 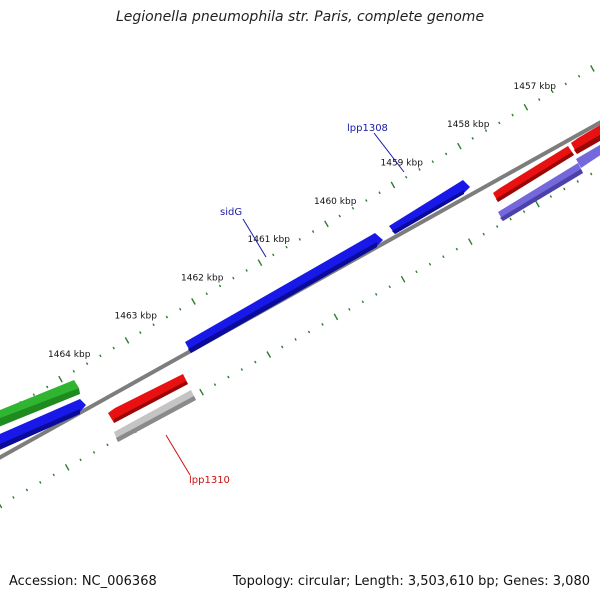 I want to click on sidg-label: sidG, so click(x=231, y=212).